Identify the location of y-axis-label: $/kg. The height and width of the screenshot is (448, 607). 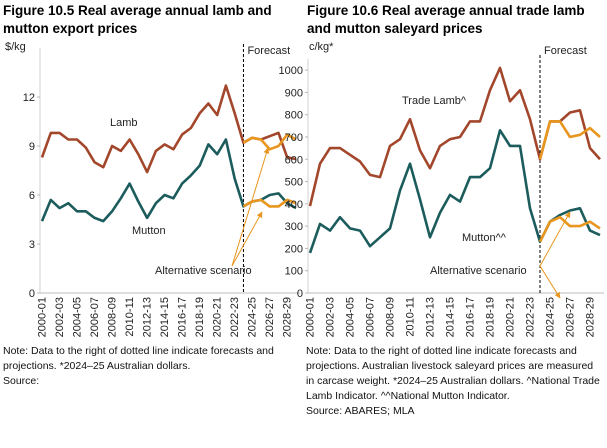
(15, 47).